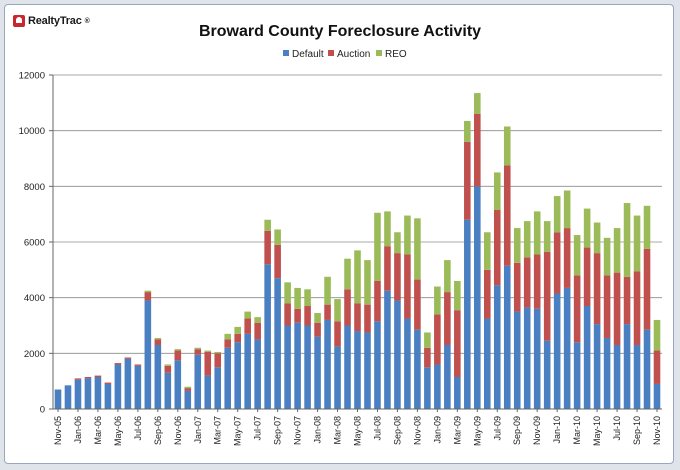  What do you see at coordinates (19, 21) in the screenshot?
I see `house-icon` at bounding box center [19, 21].